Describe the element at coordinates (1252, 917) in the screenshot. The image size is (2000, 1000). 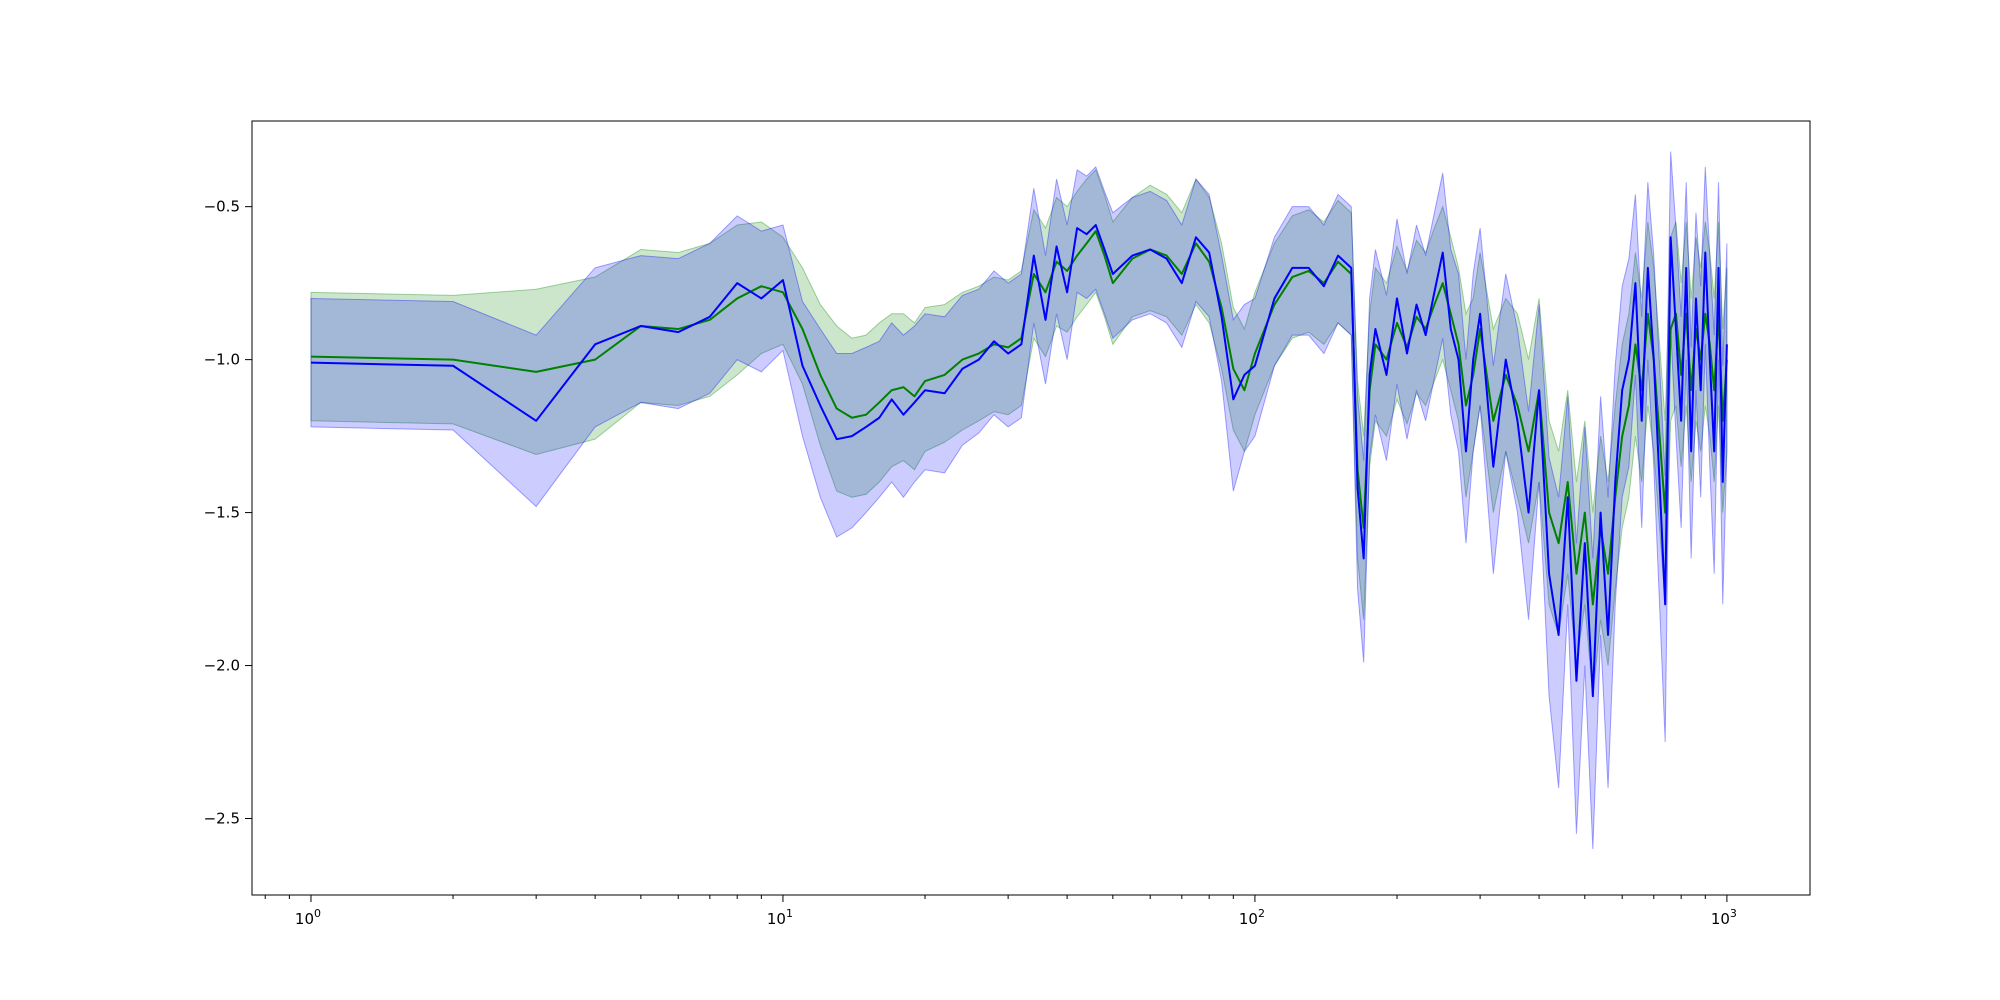
I see `x-tick-label: 10²` at that location.